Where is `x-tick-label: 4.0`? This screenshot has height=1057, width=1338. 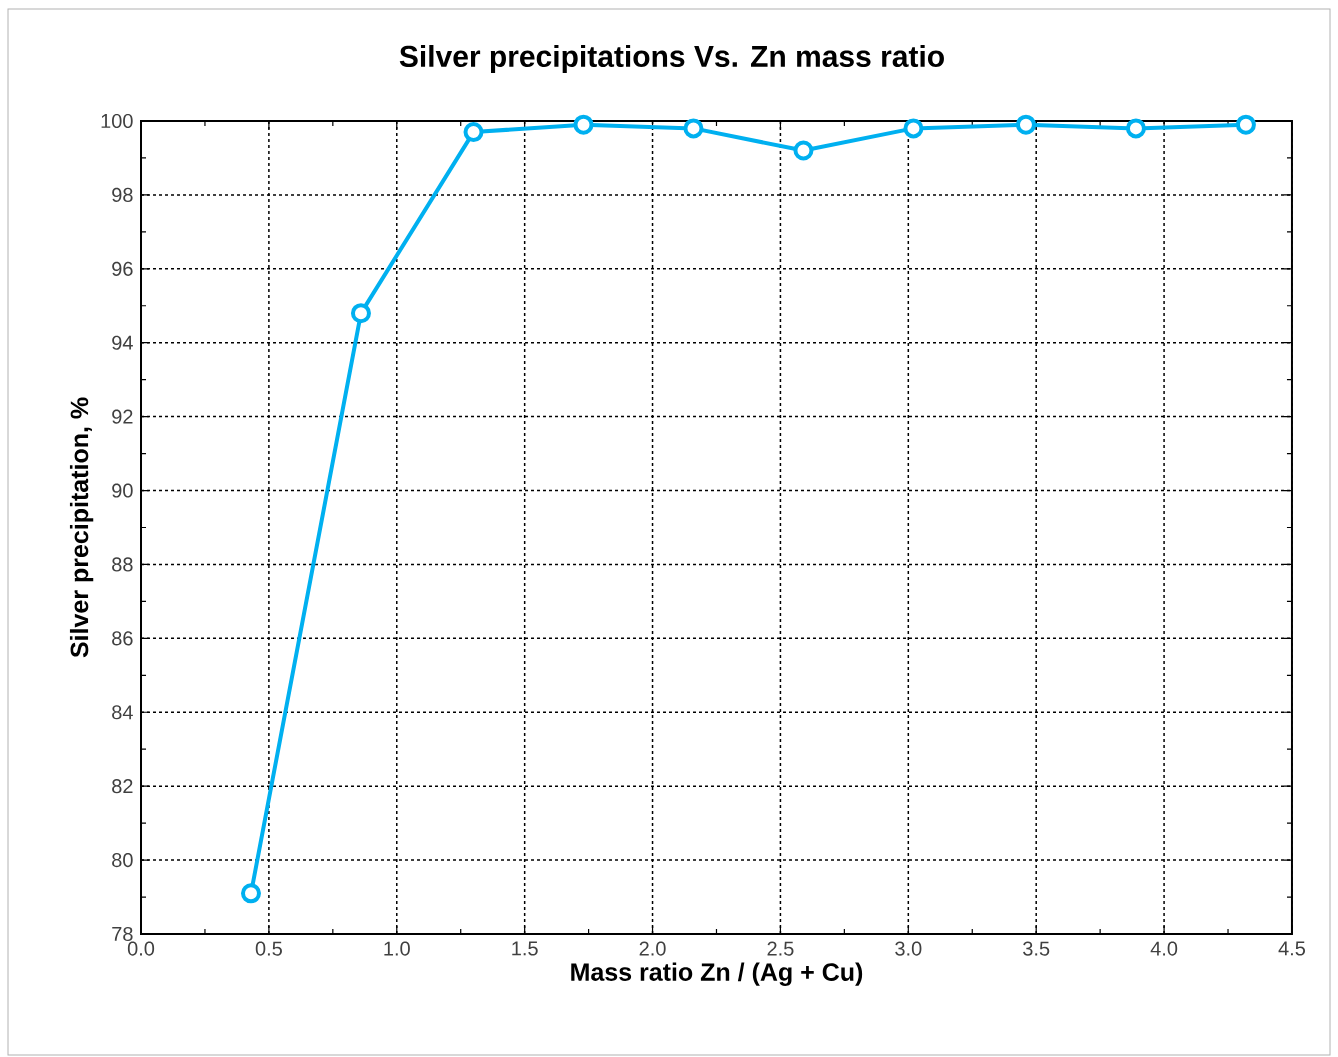
x-tick-label: 4.0 is located at coordinates (1164, 948).